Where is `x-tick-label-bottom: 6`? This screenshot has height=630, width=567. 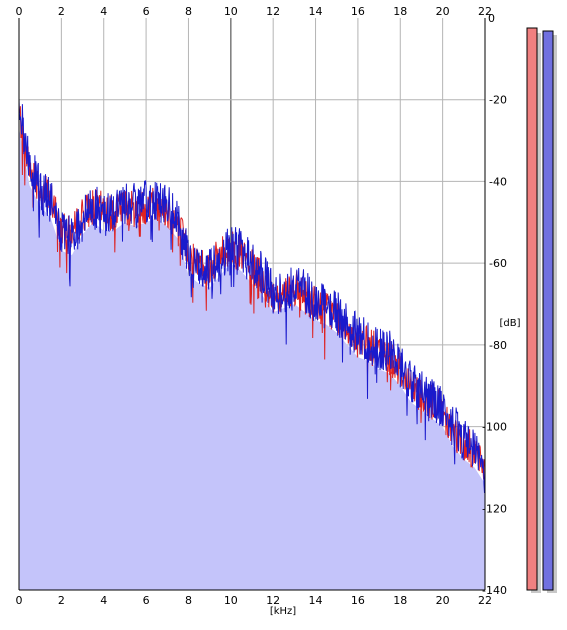
x-tick-label-bottom: 6 is located at coordinates (146, 600).